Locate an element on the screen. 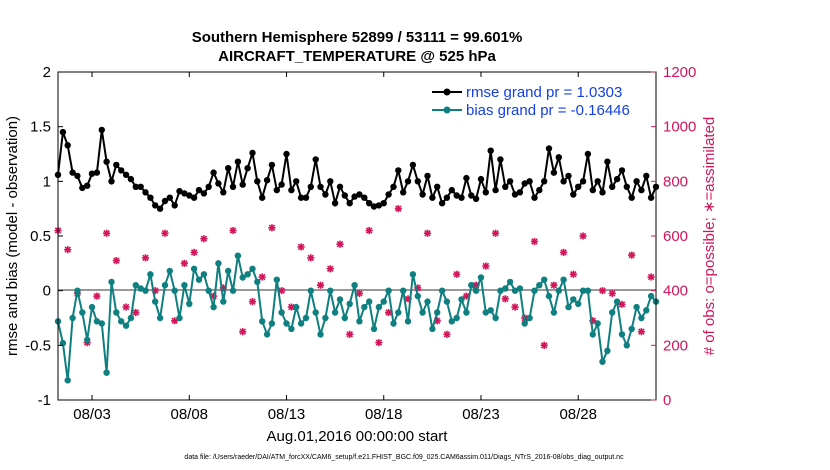 The width and height of the screenshot is (830, 470). left-tick-label: 2 is located at coordinates (47, 72).